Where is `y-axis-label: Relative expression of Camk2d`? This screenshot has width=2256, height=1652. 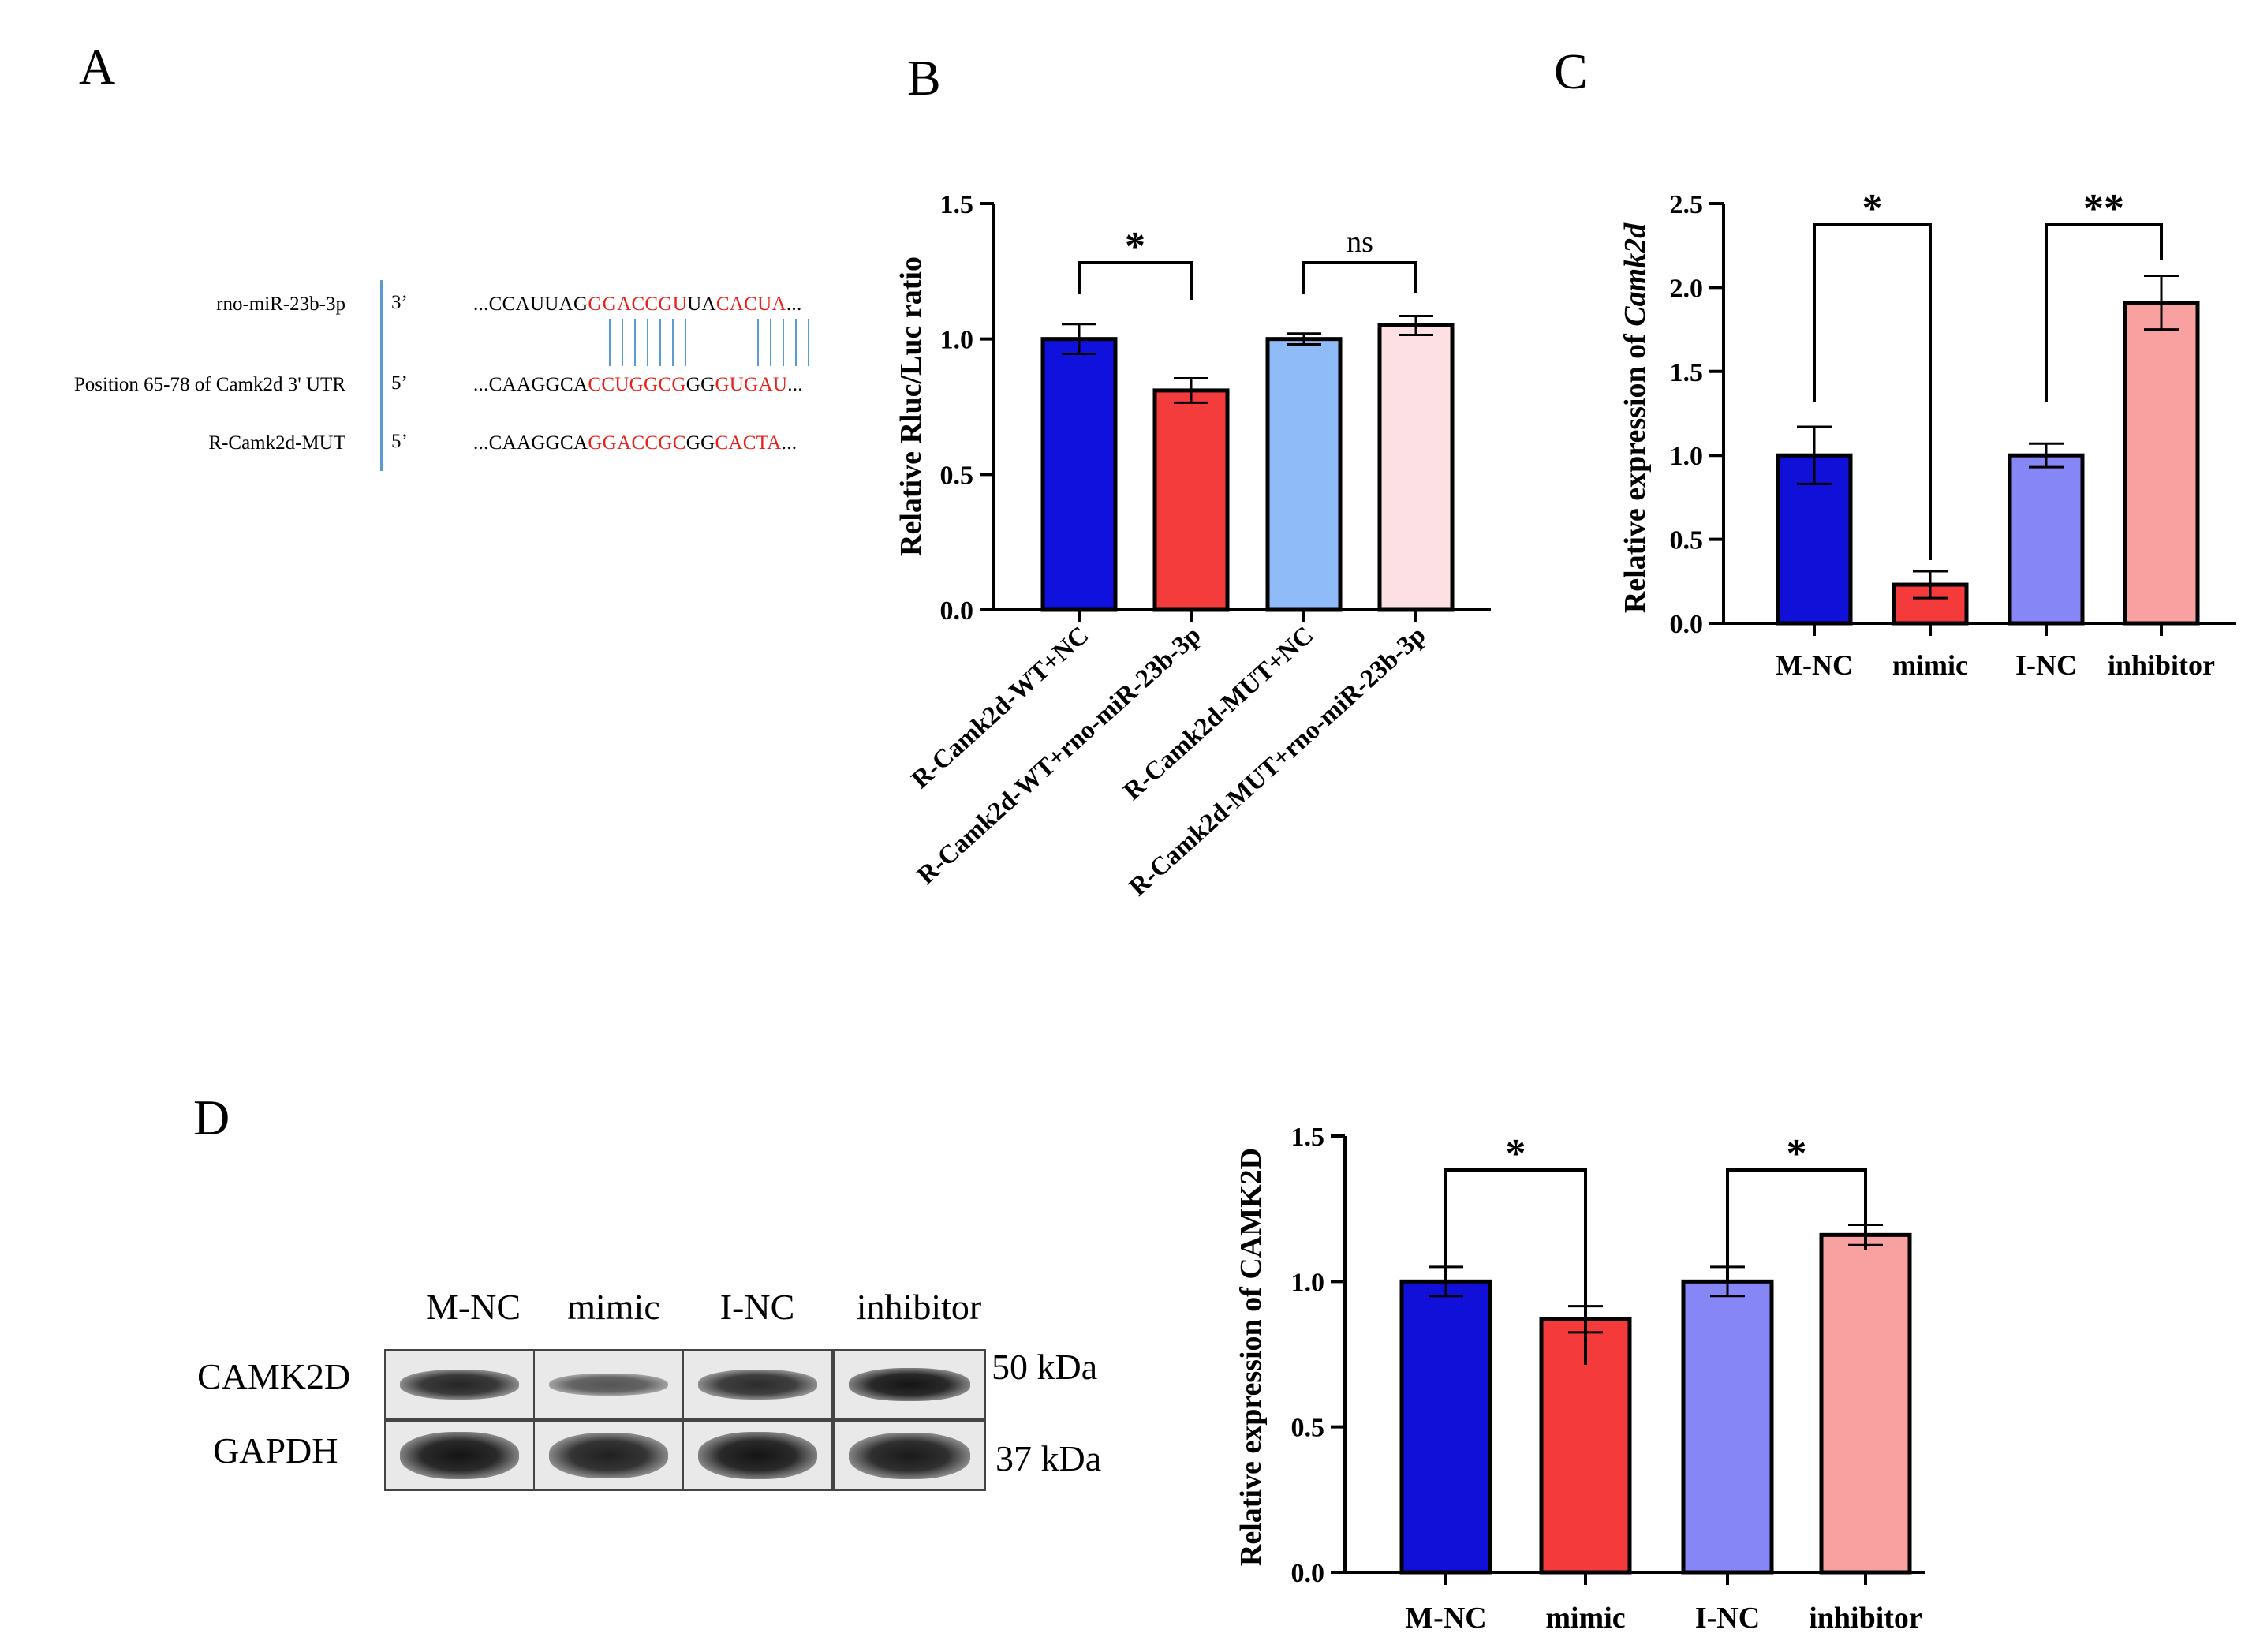
y-axis-label: Relative expression of Camk2d is located at coordinates (1635, 417).